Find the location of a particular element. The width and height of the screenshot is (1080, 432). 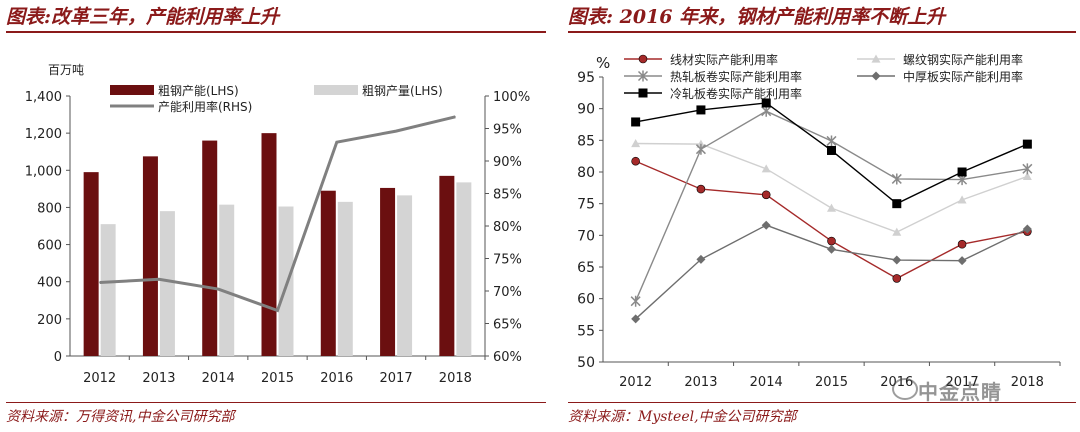

legend-marker-star is located at coordinates (643, 76).